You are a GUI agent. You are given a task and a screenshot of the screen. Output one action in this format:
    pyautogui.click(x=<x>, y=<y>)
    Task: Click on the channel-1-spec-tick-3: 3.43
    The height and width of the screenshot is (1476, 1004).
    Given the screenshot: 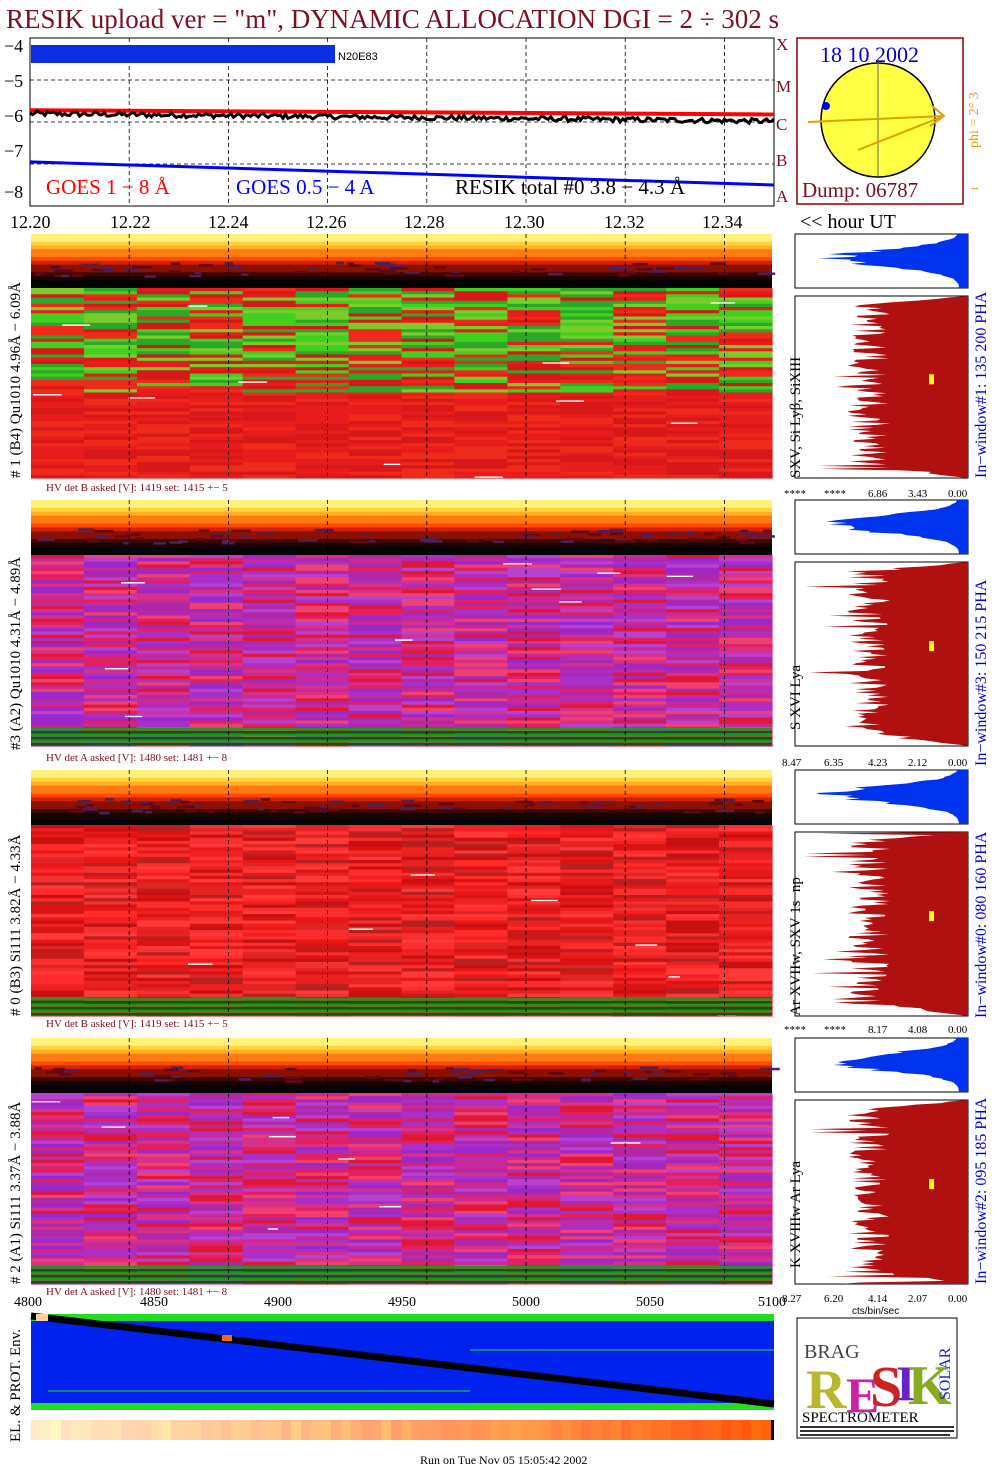 What is the action you would take?
    pyautogui.click(x=918, y=494)
    